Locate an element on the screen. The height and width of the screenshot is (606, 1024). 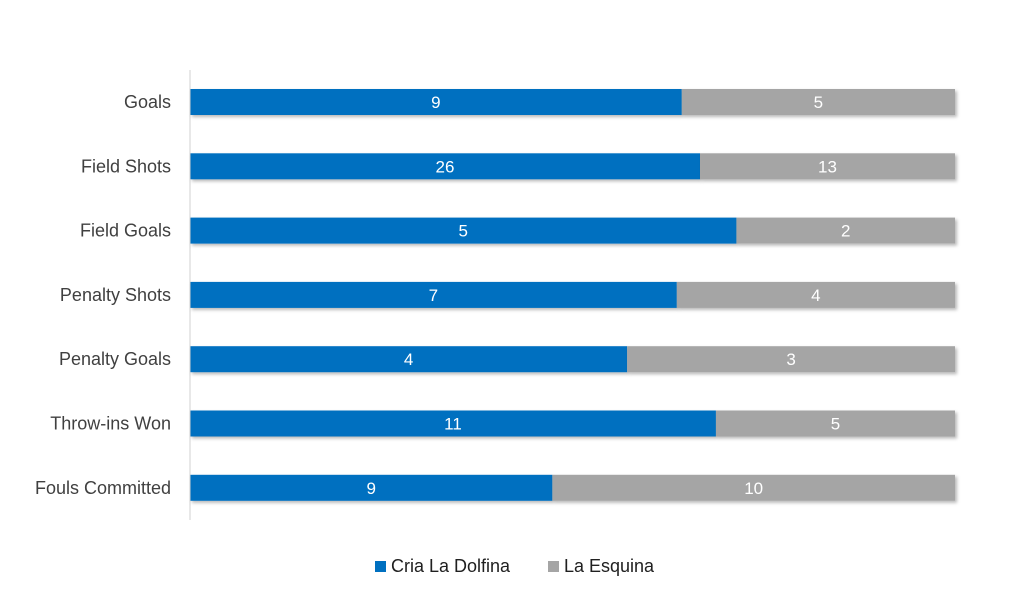
category-label-fouls-committed: Fouls Committed is located at coordinates (103, 488).